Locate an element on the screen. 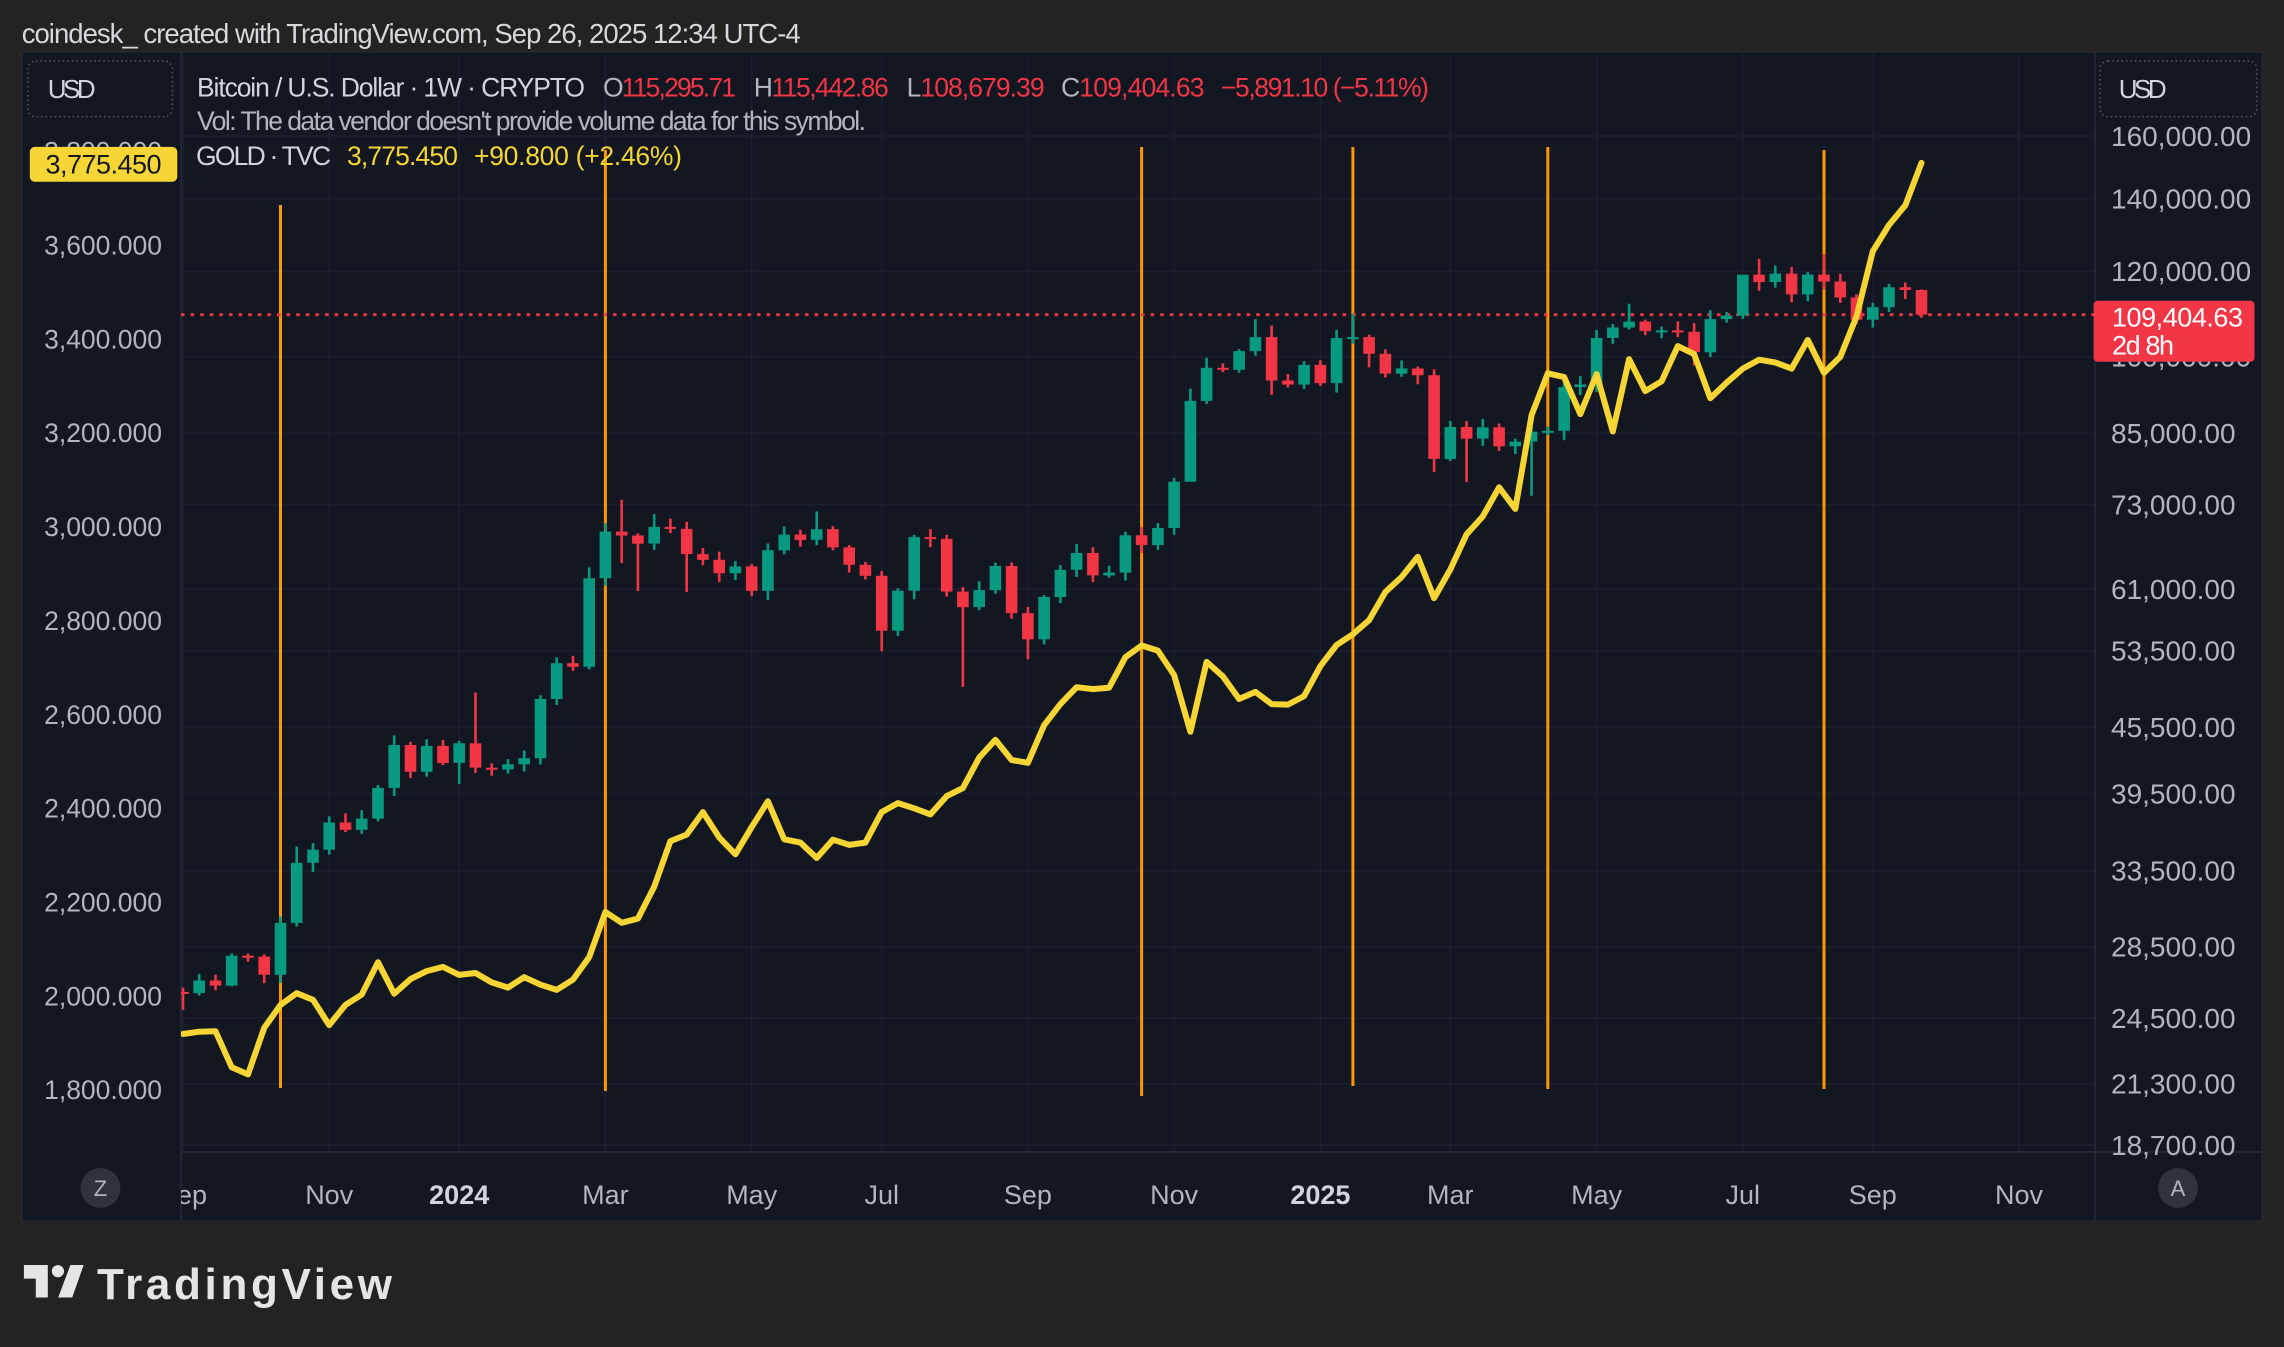  svg-text: 3,200.000 is located at coordinates (103, 433).